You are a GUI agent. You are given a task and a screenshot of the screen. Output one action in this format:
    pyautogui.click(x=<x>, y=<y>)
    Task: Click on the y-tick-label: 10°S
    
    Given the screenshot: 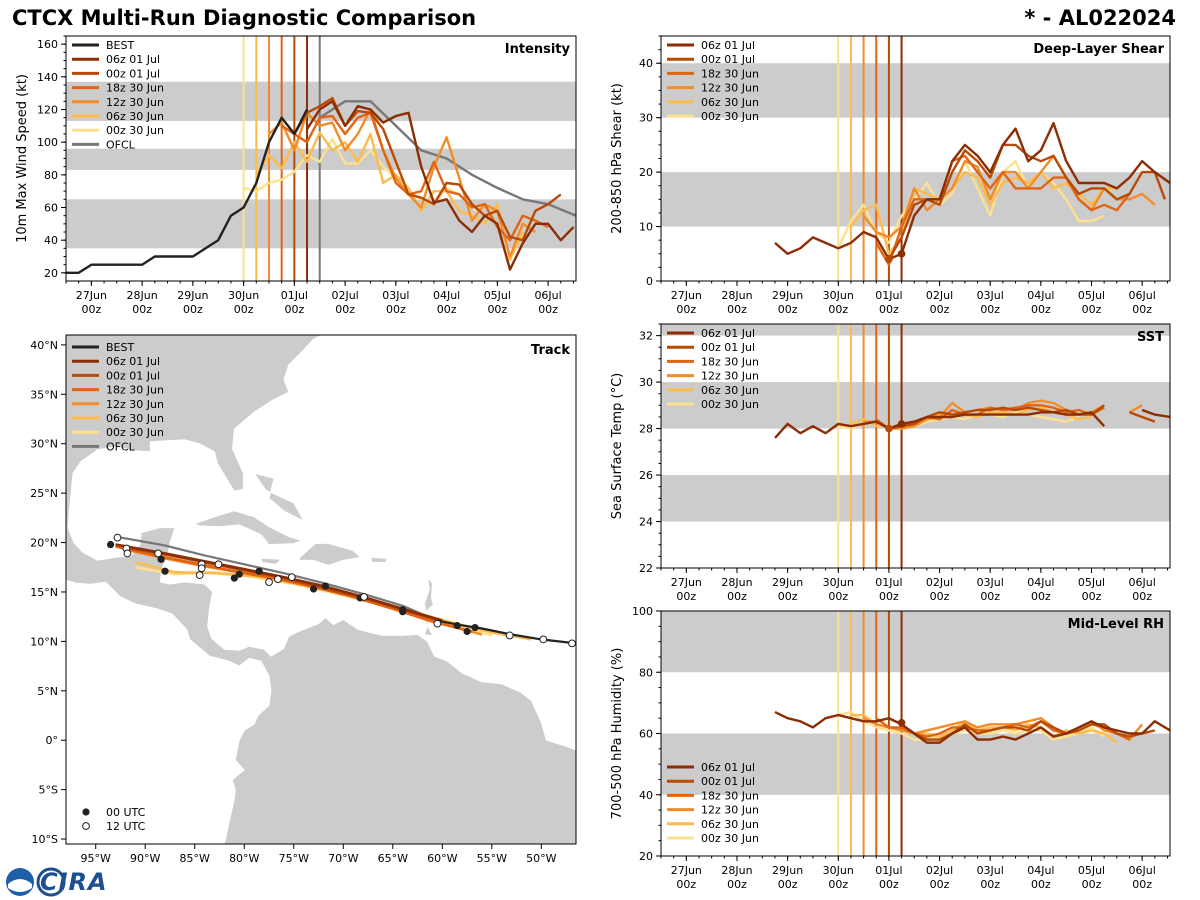 What is the action you would take?
    pyautogui.click(x=45, y=839)
    